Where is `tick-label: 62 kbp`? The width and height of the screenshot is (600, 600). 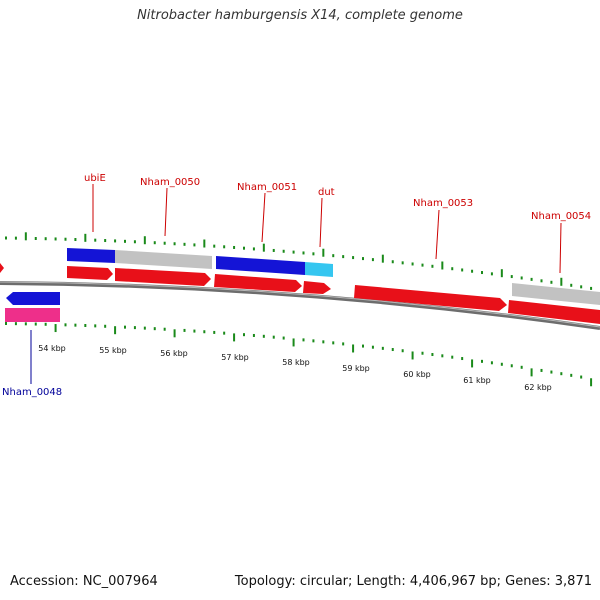 tick-label: 62 kbp is located at coordinates (538, 387).